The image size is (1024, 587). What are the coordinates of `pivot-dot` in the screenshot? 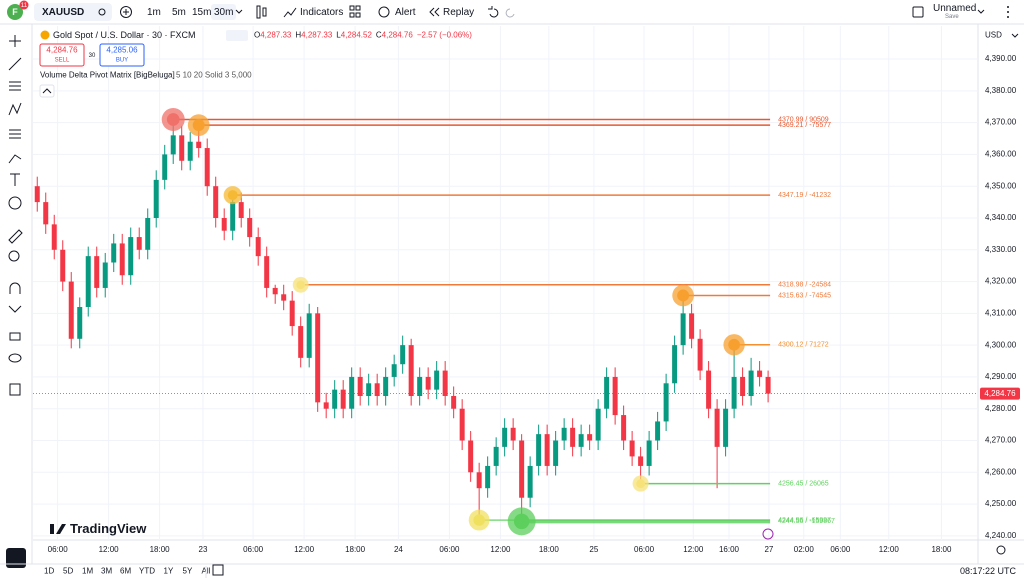 It's located at (173, 119).